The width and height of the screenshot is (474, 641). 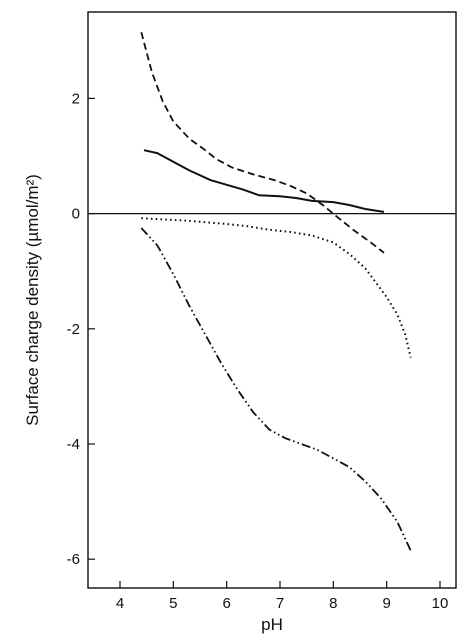 What do you see at coordinates (81, 329) in the screenshot?
I see `y-axis-ticks: 2 0 -2 -4 -6` at bounding box center [81, 329].